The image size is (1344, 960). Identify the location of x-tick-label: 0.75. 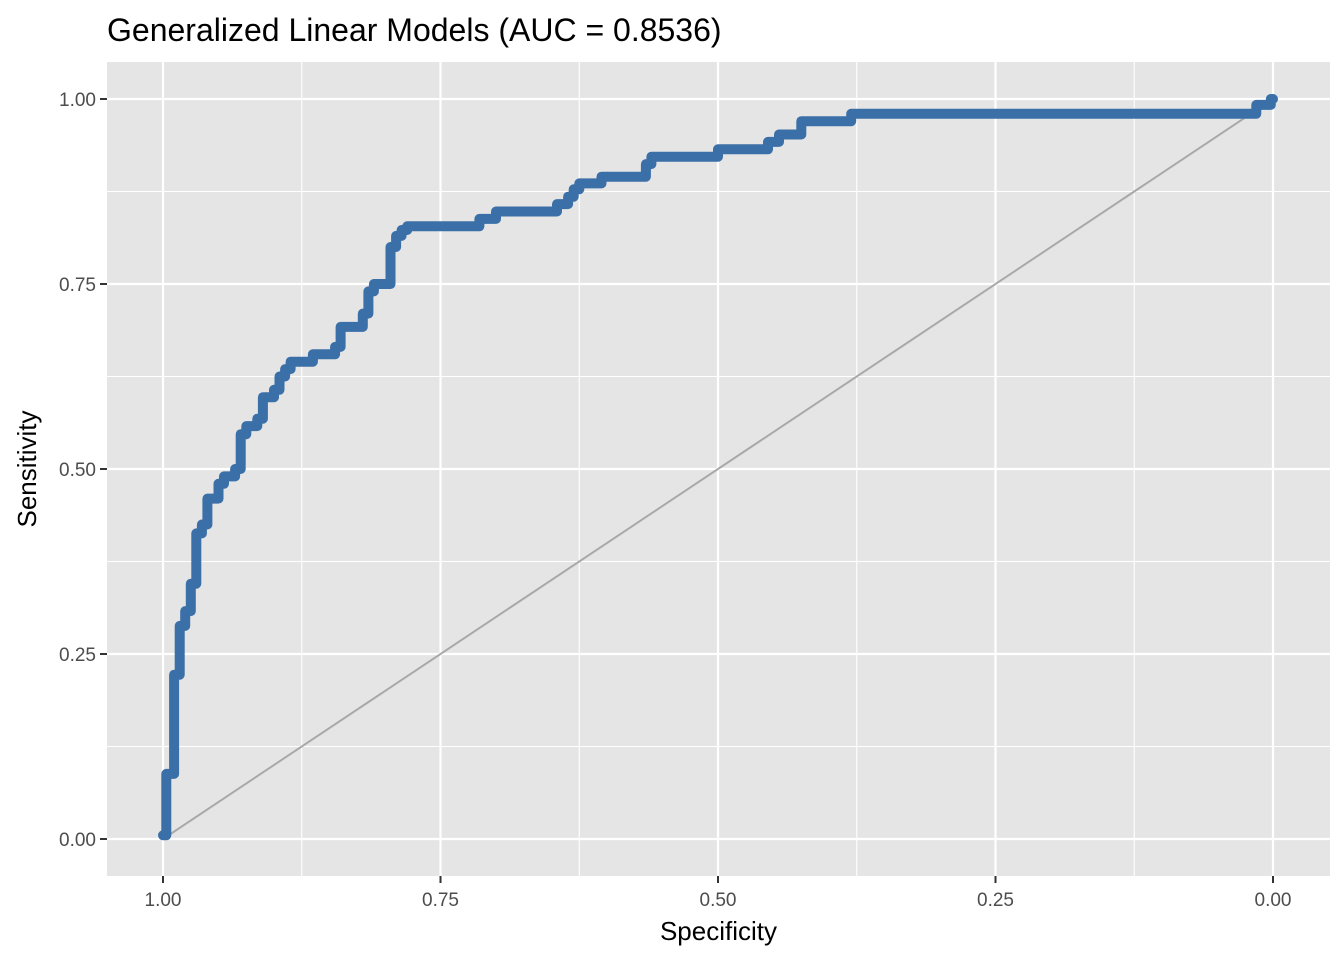
(440, 900).